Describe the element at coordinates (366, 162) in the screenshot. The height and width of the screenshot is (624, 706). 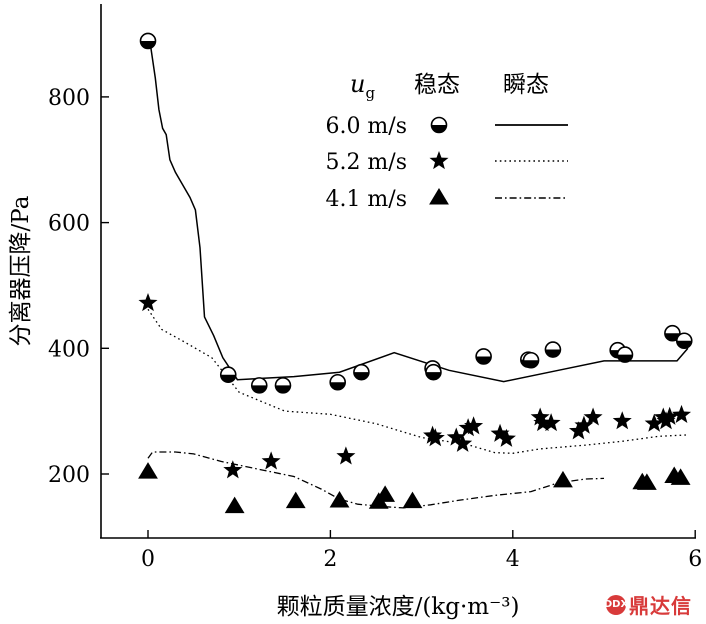
I see `legend-series-label: 5.2 m/s` at that location.